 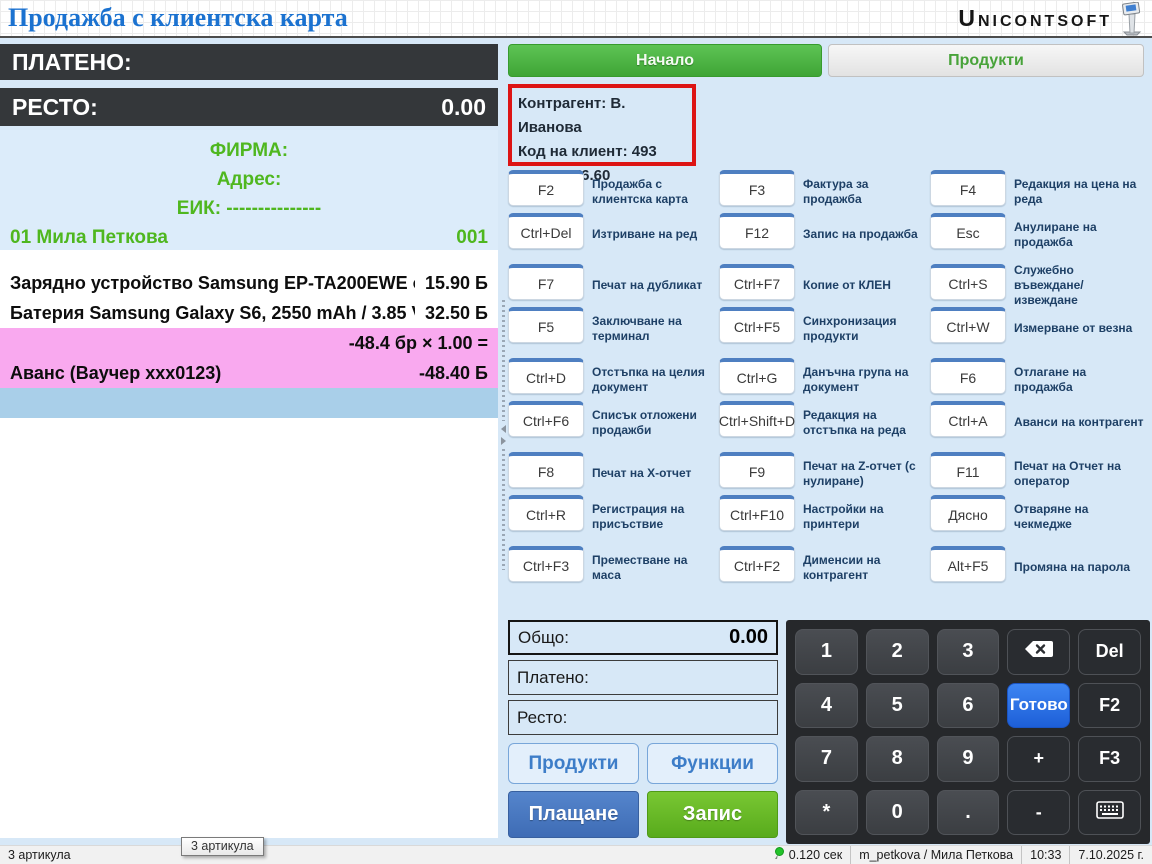 I want to click on keypad-del: Del, so click(x=1109, y=652).